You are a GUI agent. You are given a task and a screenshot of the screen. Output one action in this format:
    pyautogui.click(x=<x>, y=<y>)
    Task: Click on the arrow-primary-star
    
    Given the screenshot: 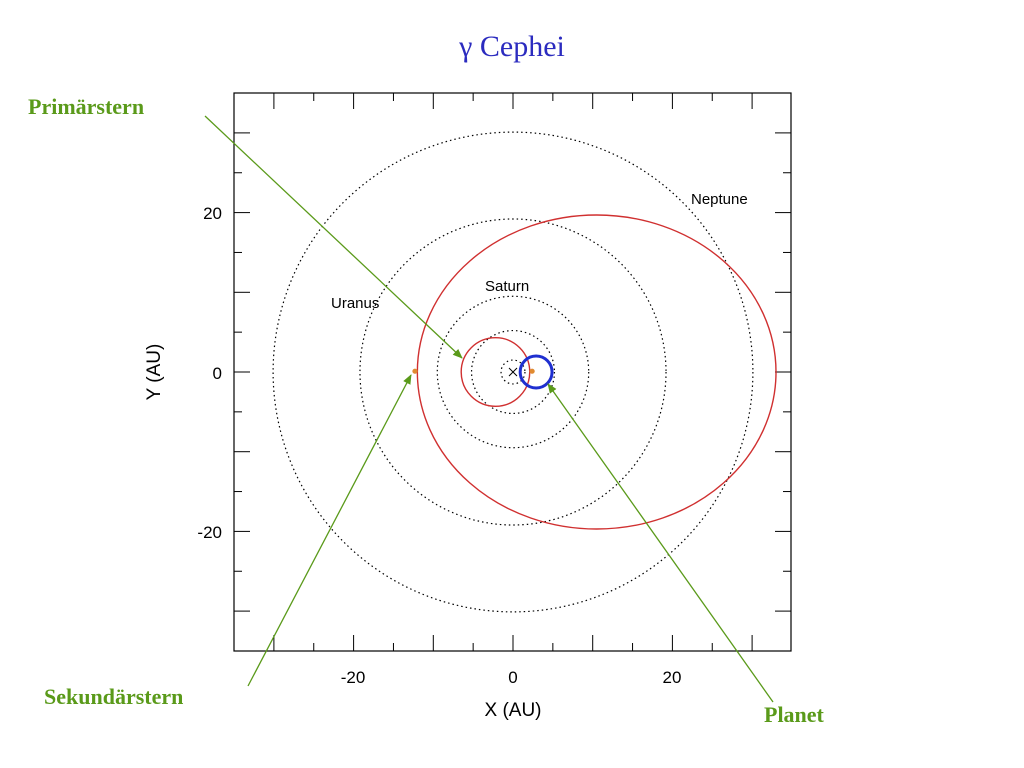 What is the action you would take?
    pyautogui.click(x=333, y=237)
    